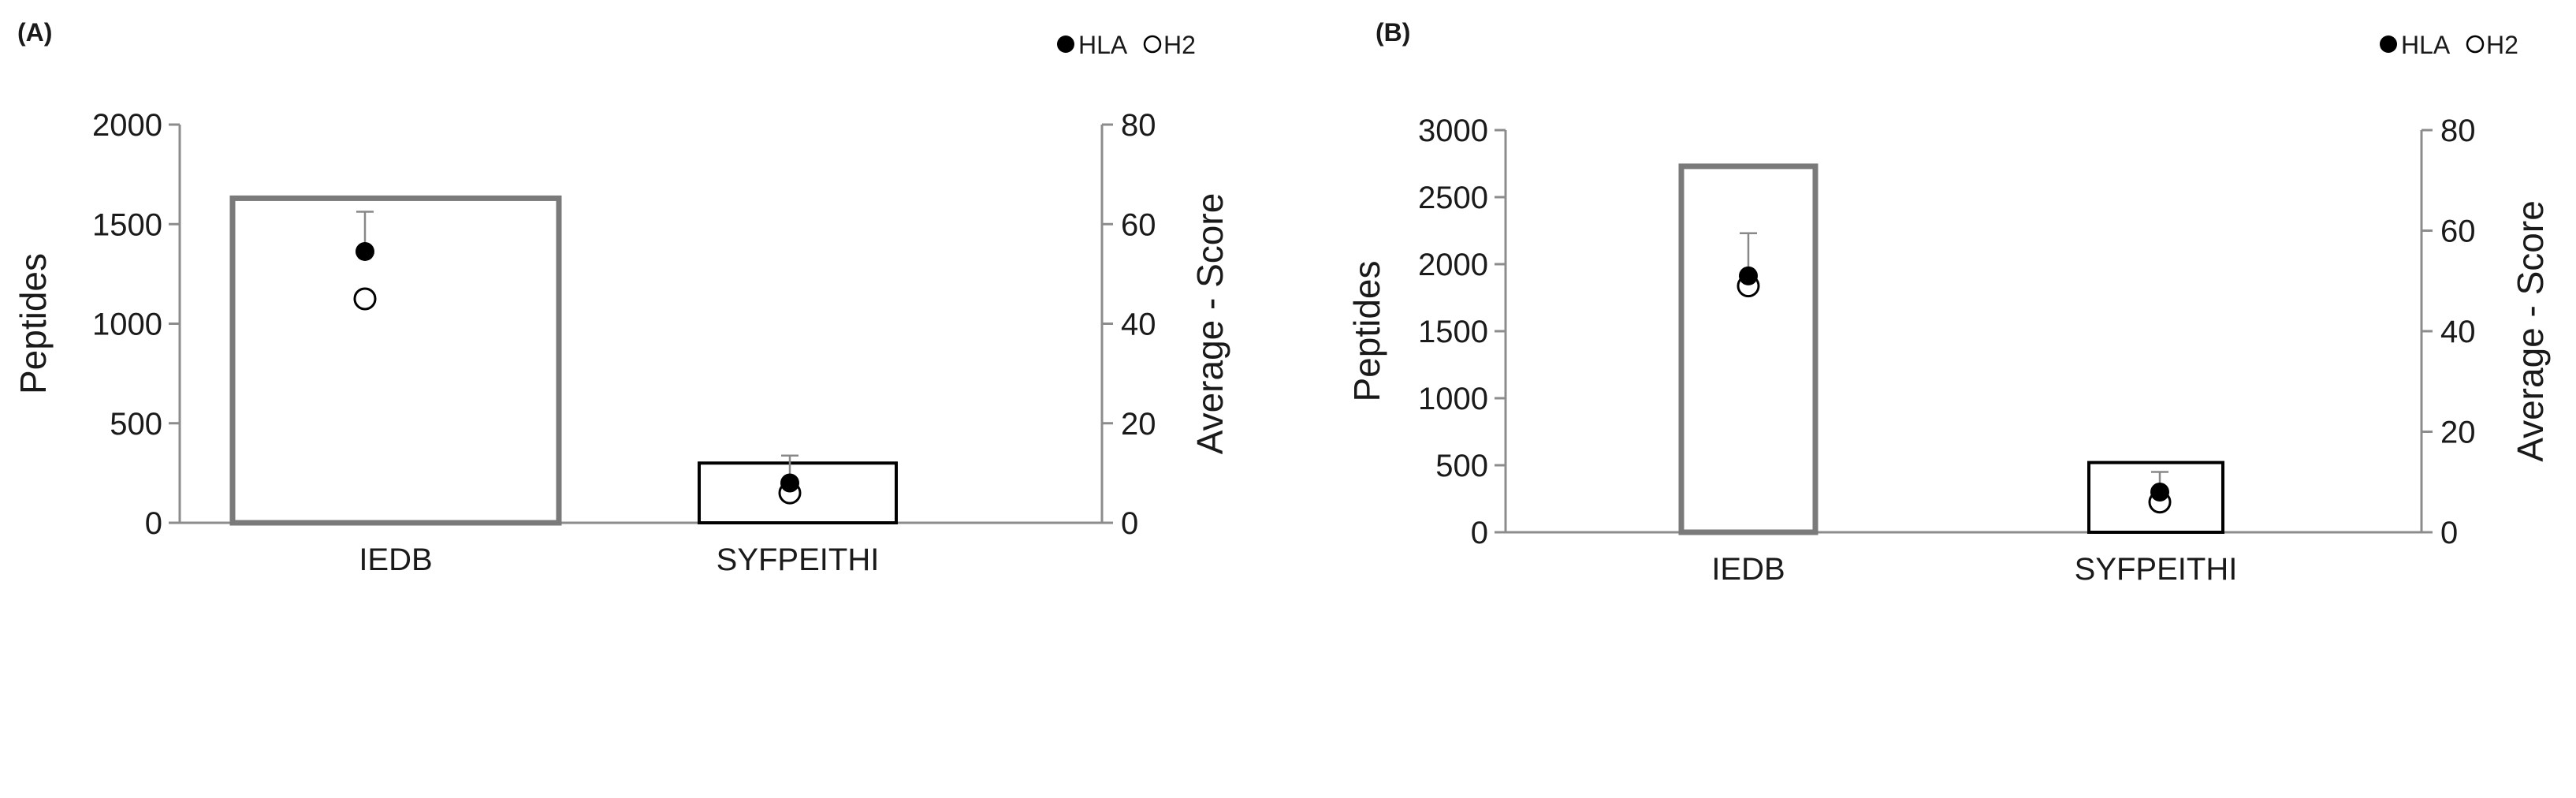 Image resolution: width=2576 pixels, height=798 pixels. Describe the element at coordinates (1453, 198) in the screenshot. I see `y-tick-label: 2500` at that location.